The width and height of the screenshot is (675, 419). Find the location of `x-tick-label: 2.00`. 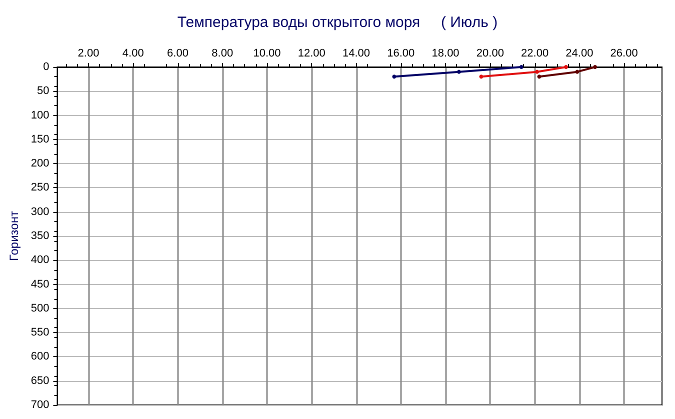

x-tick-label: 2.00 is located at coordinates (89, 54).